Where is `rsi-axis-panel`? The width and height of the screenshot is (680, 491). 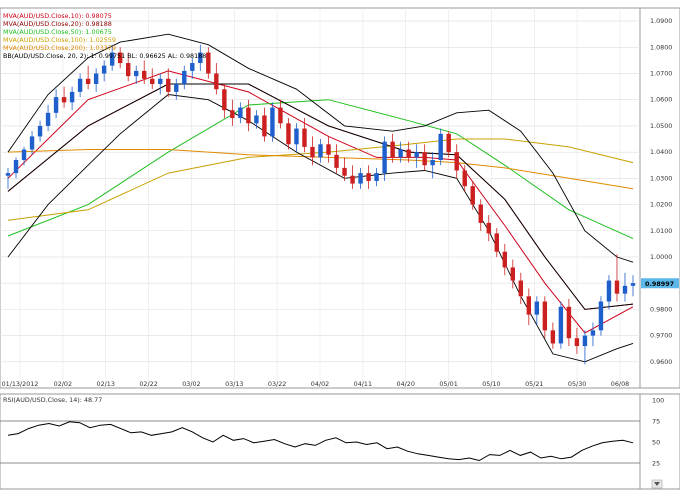 rsi-axis-panel is located at coordinates (659, 441).